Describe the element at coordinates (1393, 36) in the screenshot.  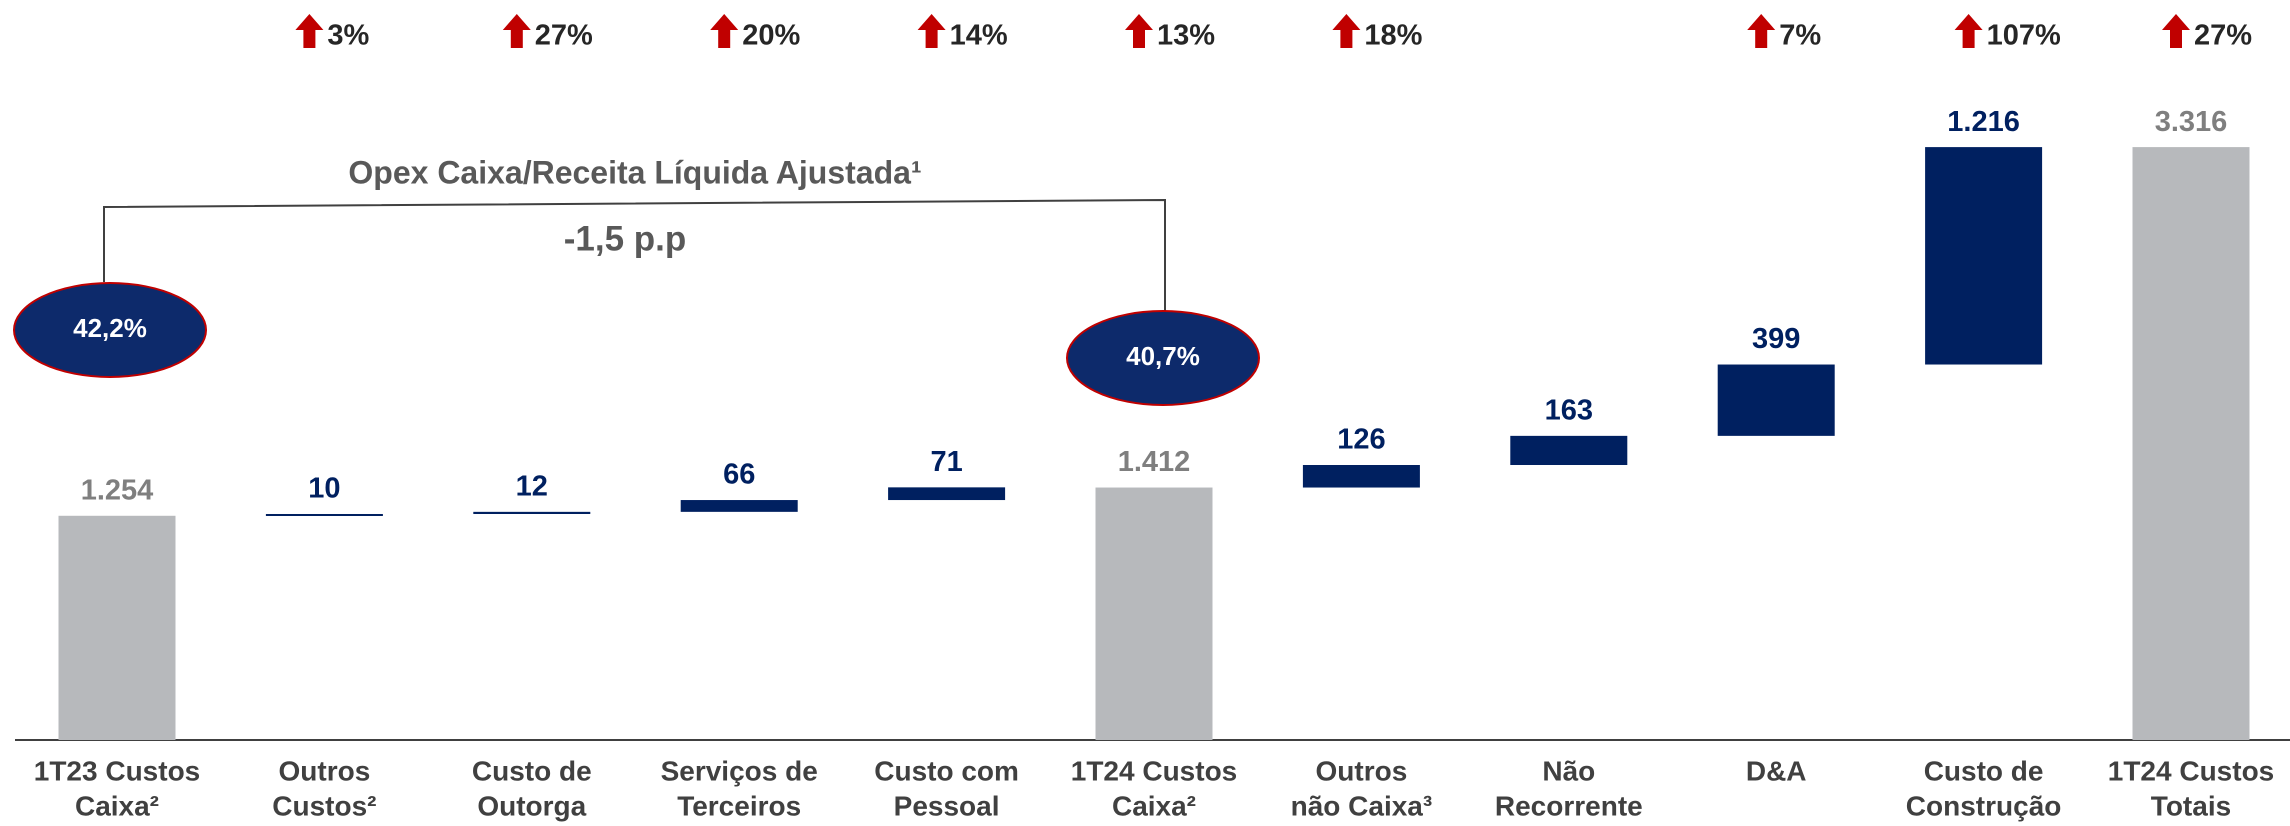
I see `growth-label: 18%` at that location.